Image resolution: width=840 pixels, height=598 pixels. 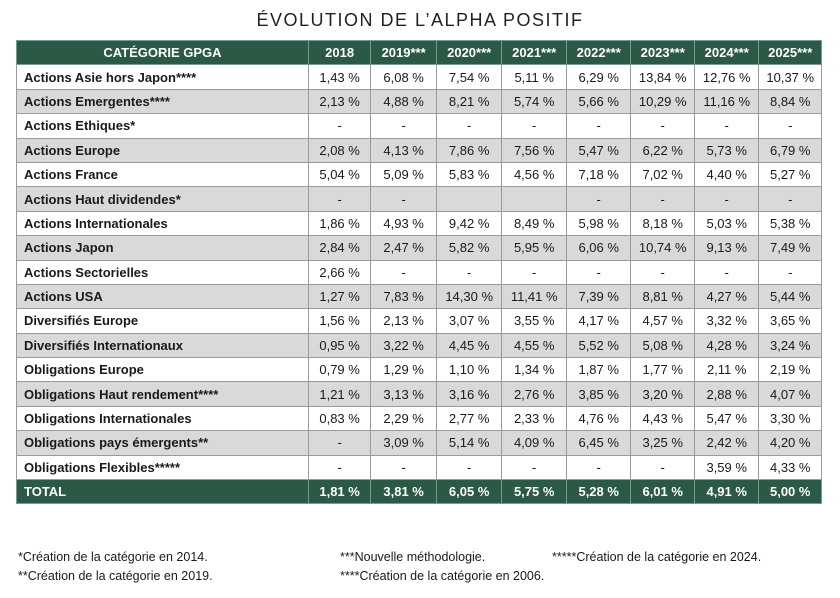 I want to click on value-cell: 5,09 %, so click(x=403, y=174).